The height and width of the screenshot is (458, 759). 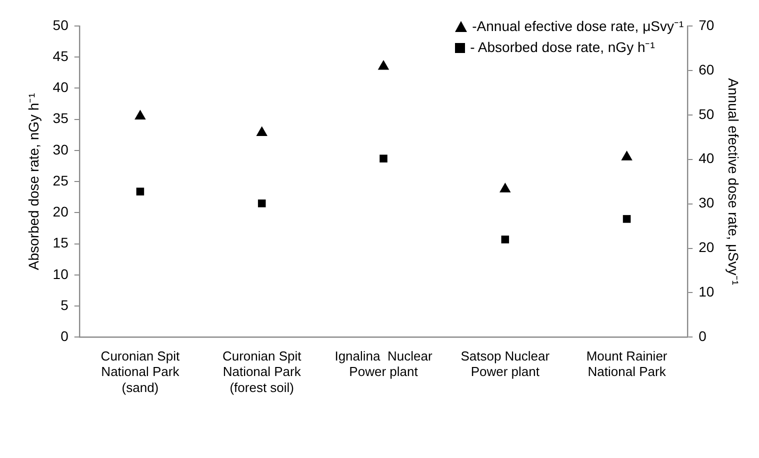 What do you see at coordinates (505, 364) in the screenshot?
I see `x-tick-label: Satsop Nuclear Power plant` at bounding box center [505, 364].